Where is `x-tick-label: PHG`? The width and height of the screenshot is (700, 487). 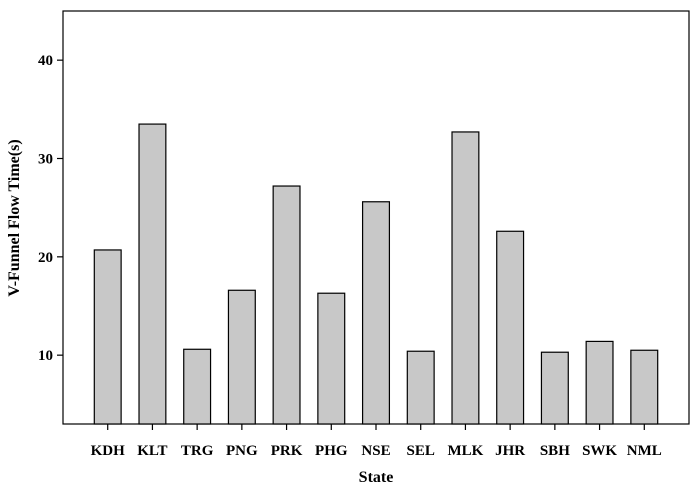 x-tick-label: PHG is located at coordinates (331, 451).